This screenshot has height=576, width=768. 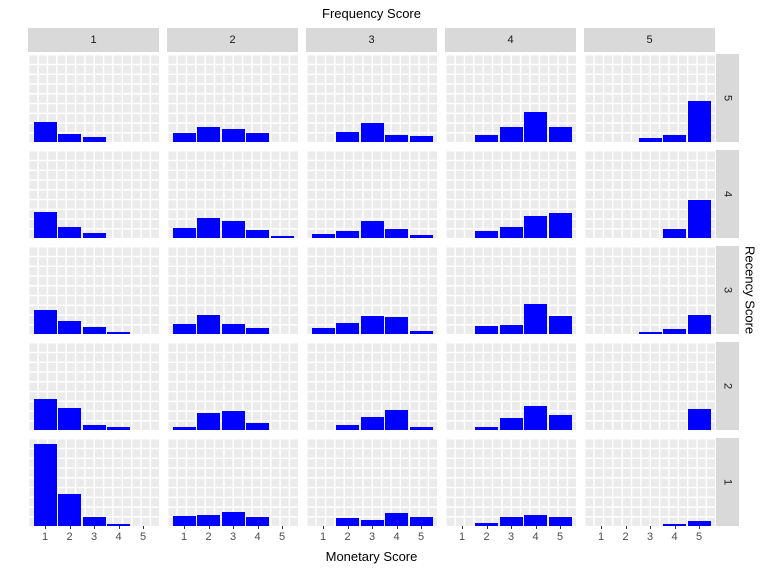 I want to click on column-strip: 1, so click(x=93, y=40).